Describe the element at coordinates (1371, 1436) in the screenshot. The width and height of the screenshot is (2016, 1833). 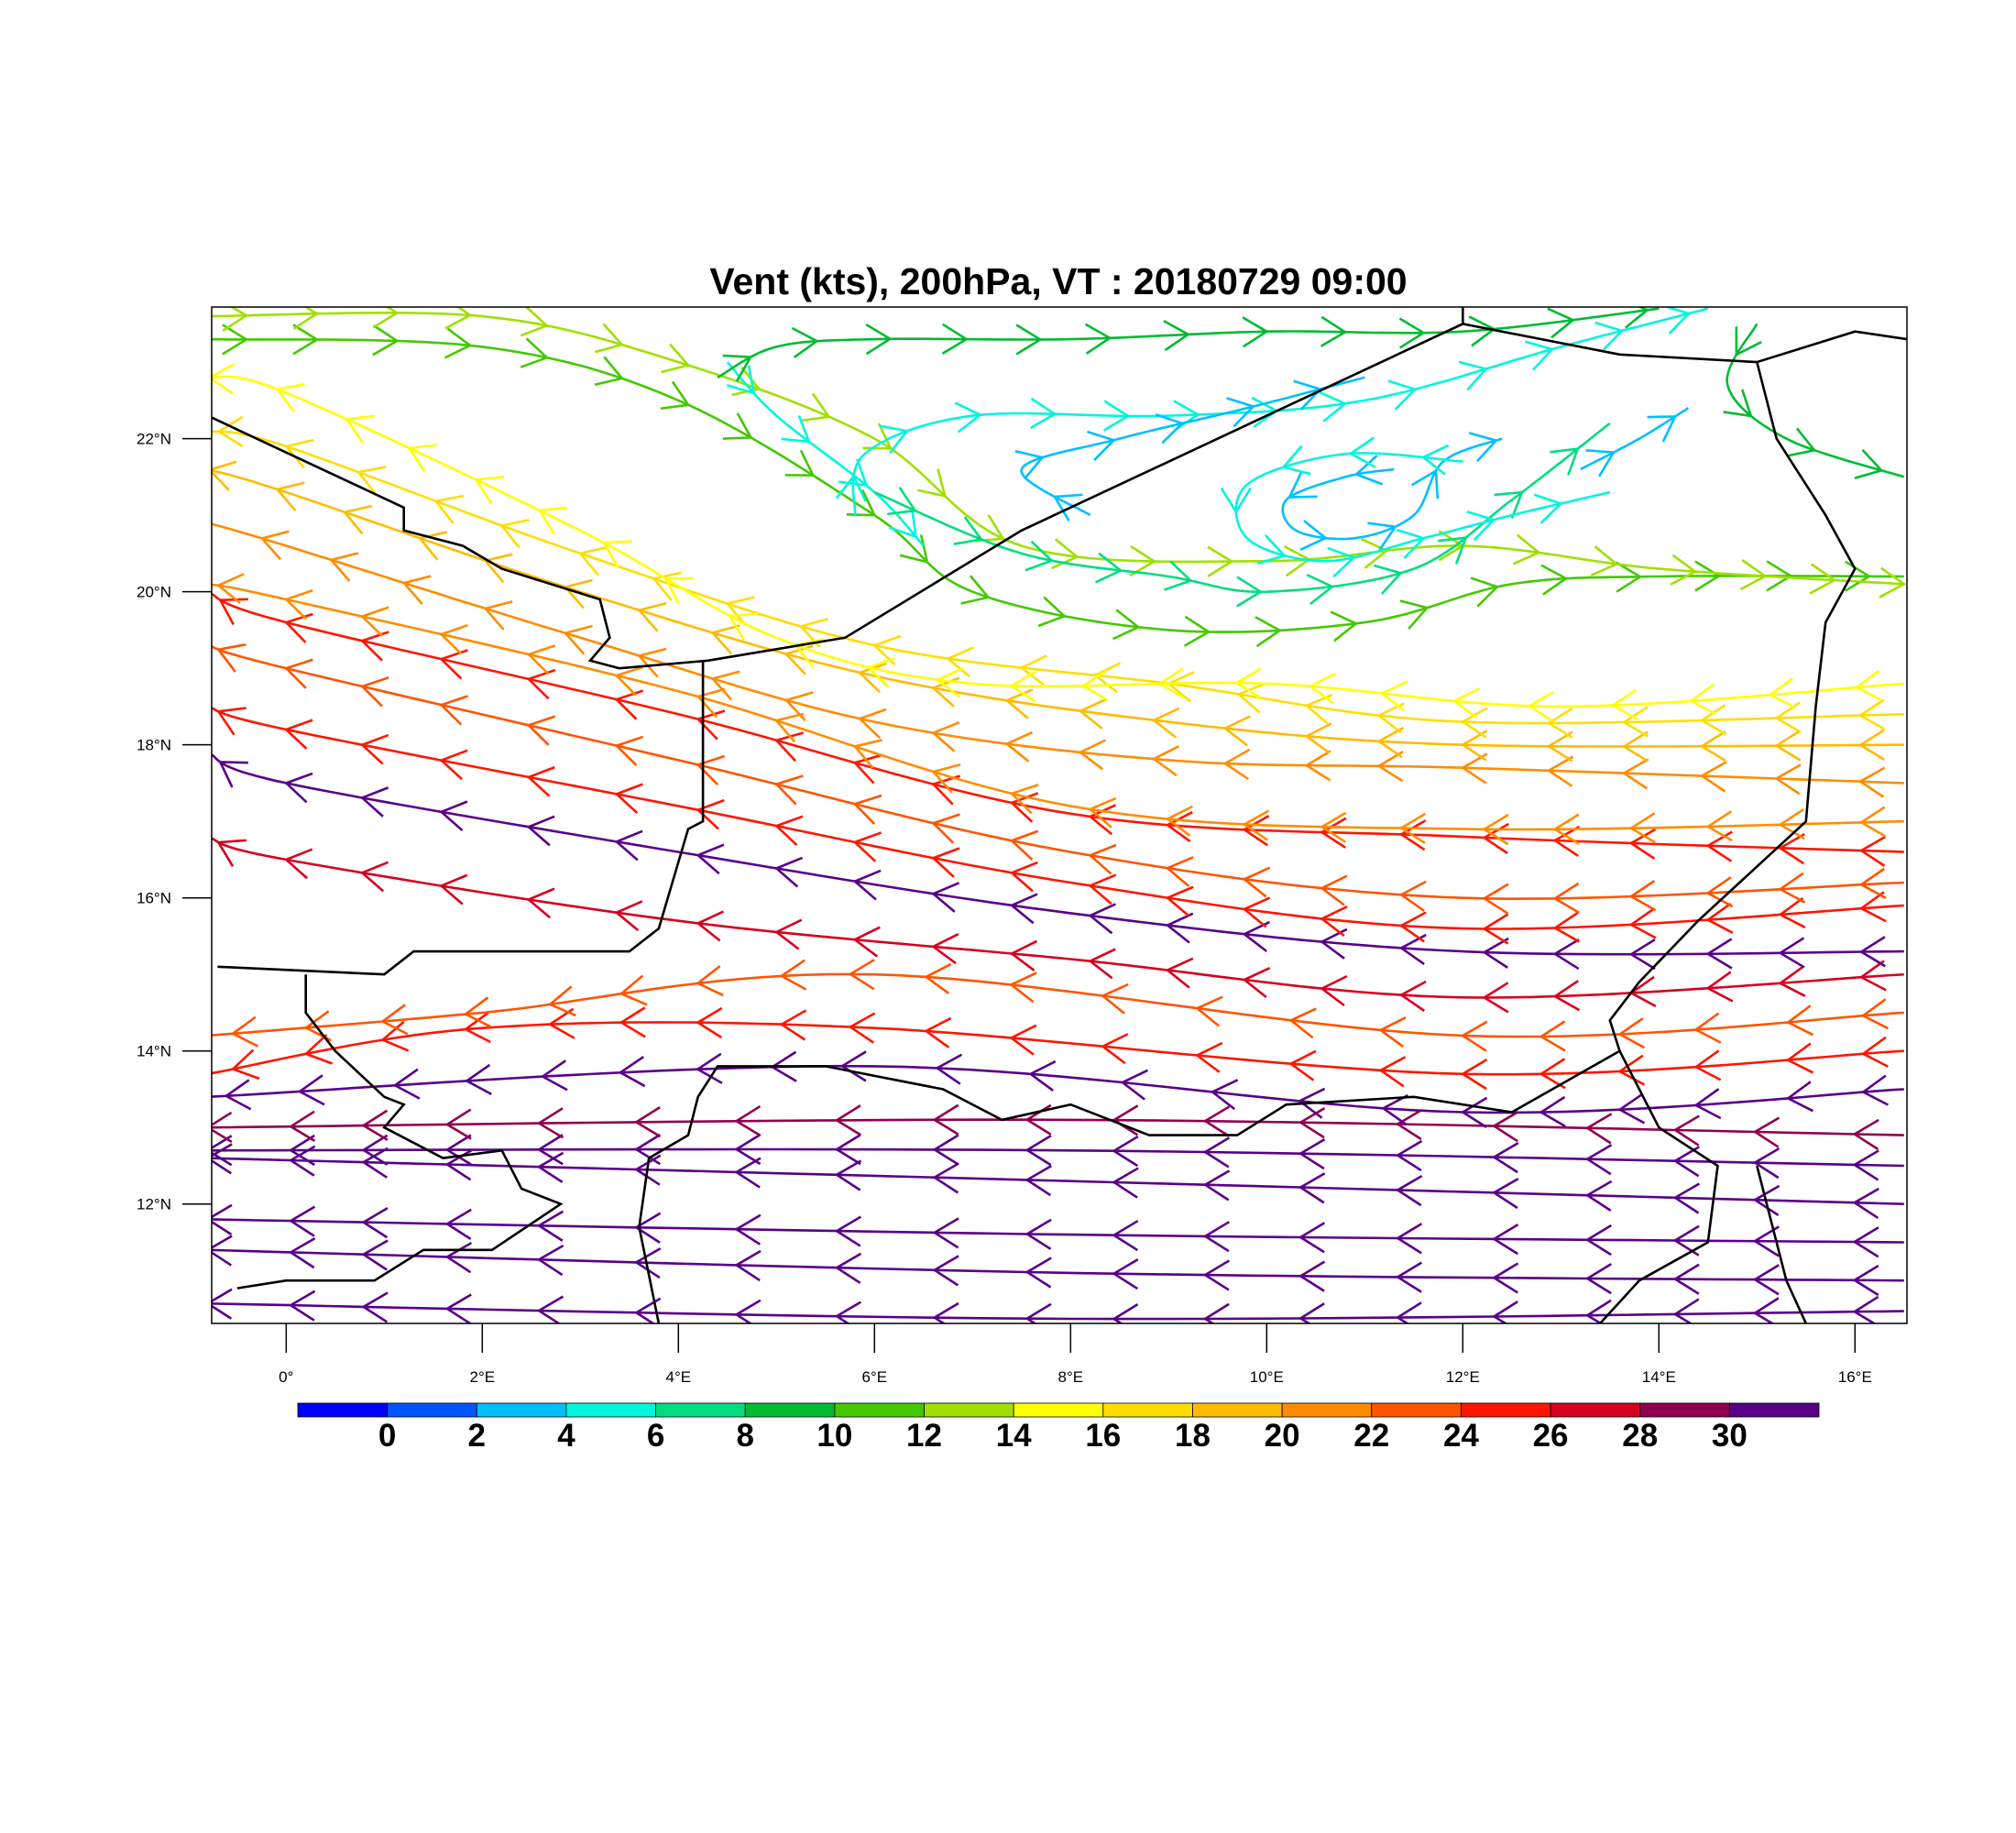
I see `colorbar-label: 22` at that location.